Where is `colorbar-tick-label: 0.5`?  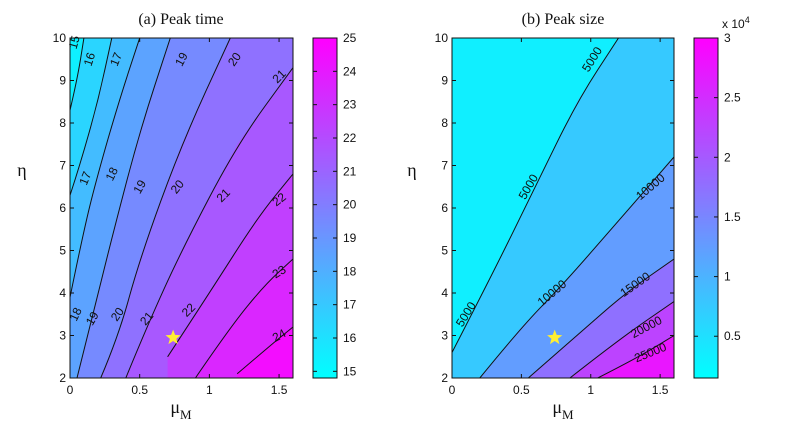
colorbar-tick-label: 0.5 is located at coordinates (732, 336).